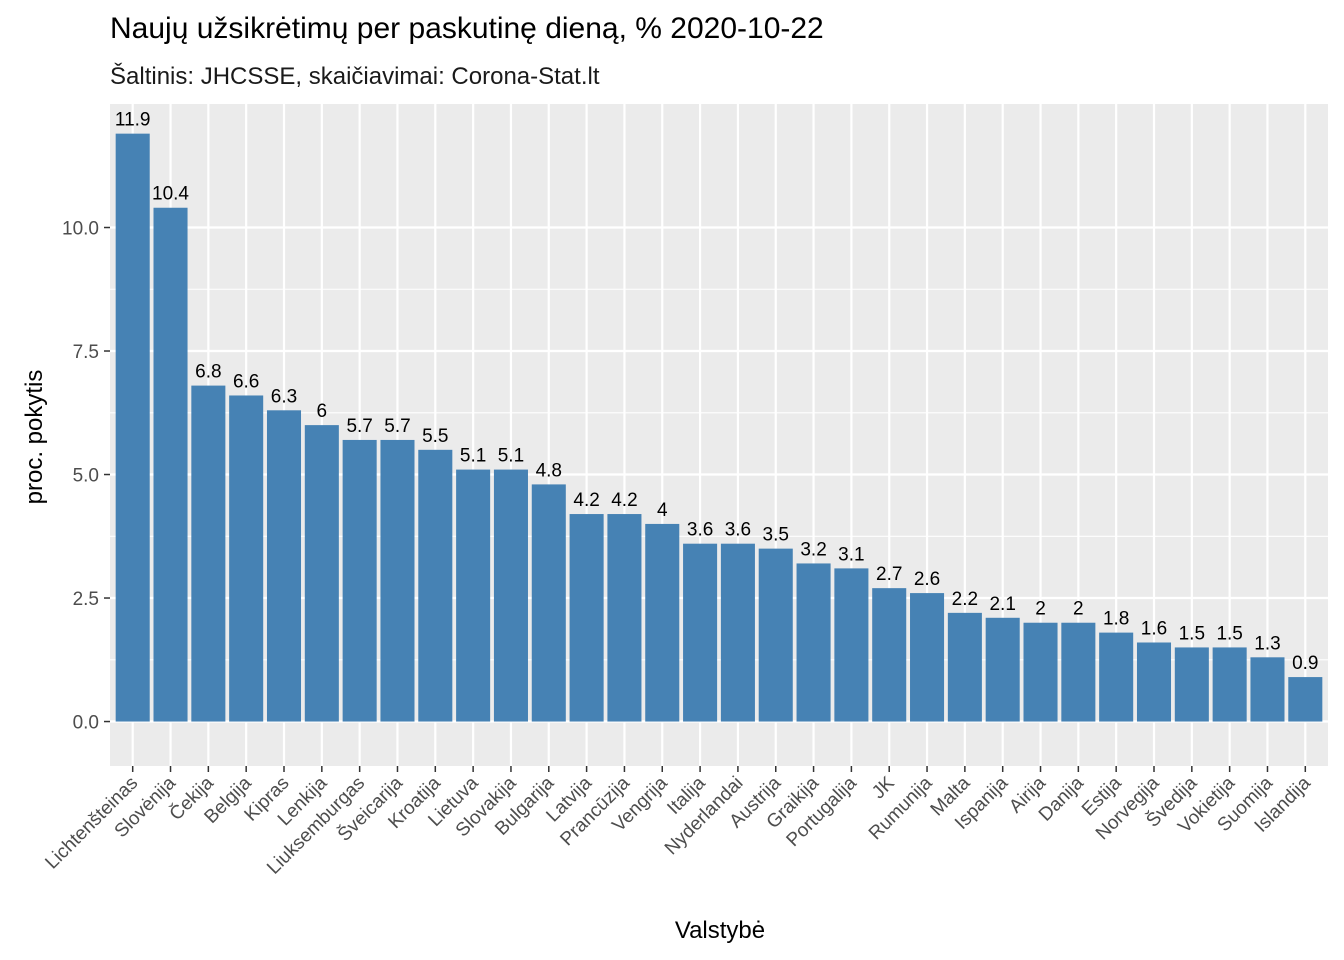 Image resolution: width=1344 pixels, height=960 pixels. Describe the element at coordinates (889, 574) in the screenshot. I see `bar-value-label: 2.7` at that location.